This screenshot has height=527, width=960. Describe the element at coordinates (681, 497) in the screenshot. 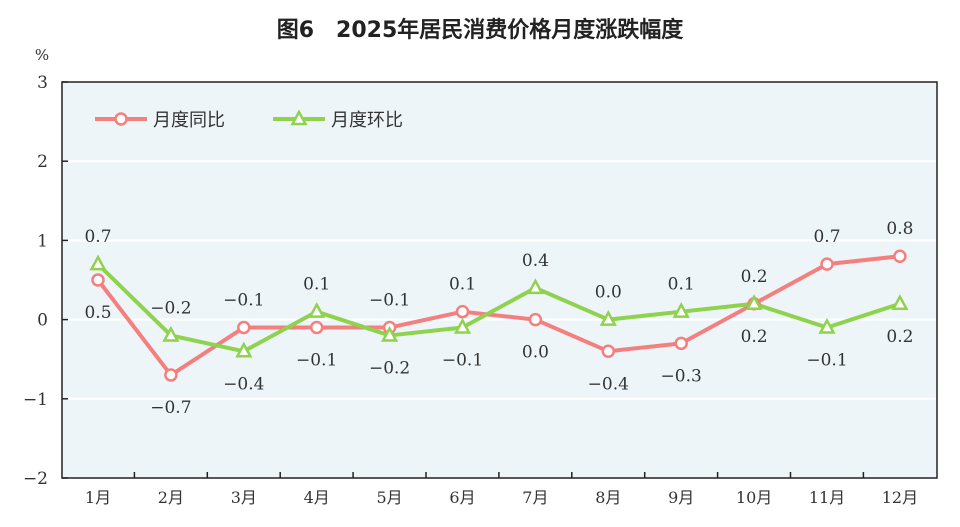

I see `x-tick-label: 9月` at that location.